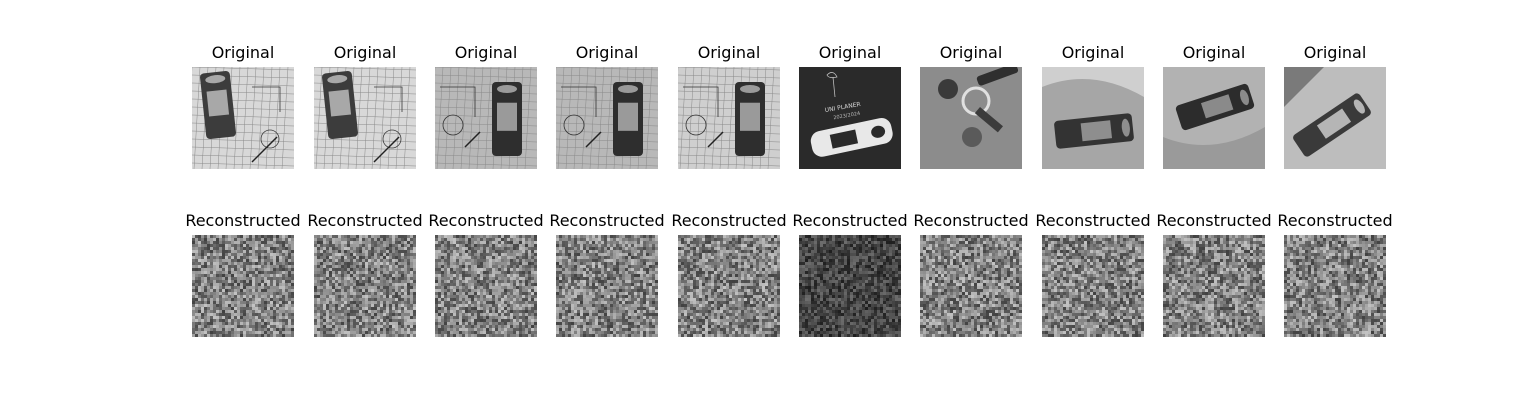  What do you see at coordinates (847, 116) in the screenshot?
I see `planner-cover-text-line2: 2023/2024` at bounding box center [847, 116].